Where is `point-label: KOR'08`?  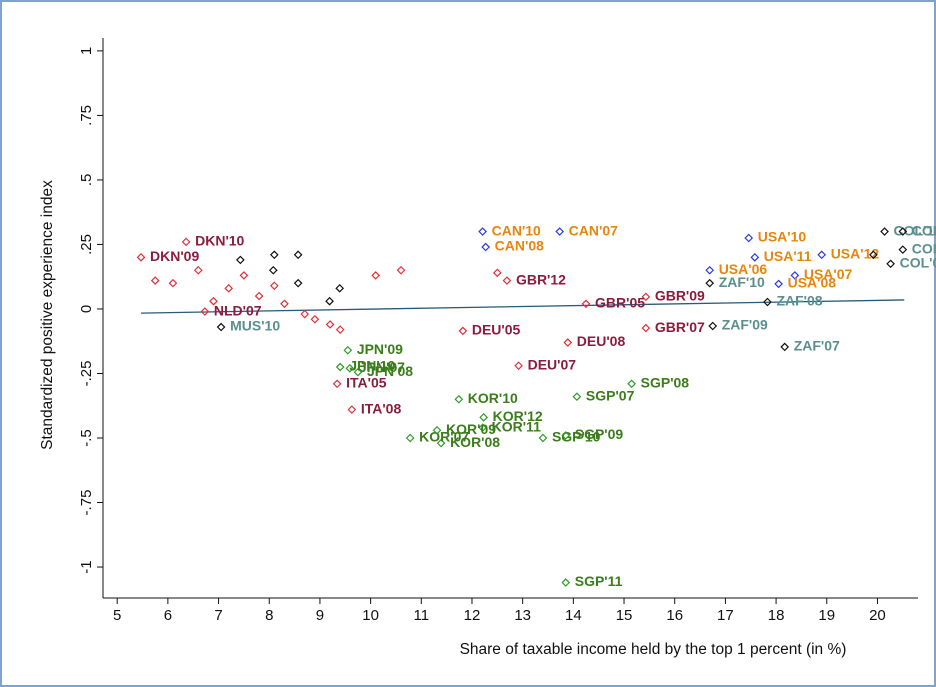
point-label: KOR'08 is located at coordinates (475, 442).